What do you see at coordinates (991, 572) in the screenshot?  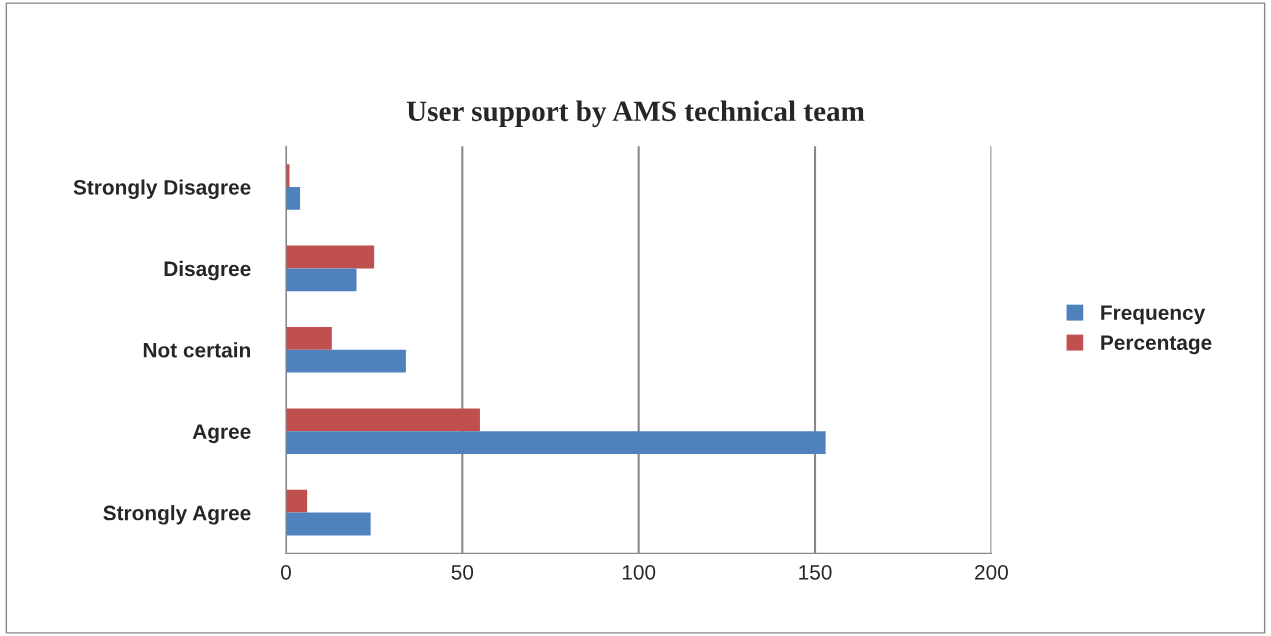 I see `x-tick-label: 200` at bounding box center [991, 572].